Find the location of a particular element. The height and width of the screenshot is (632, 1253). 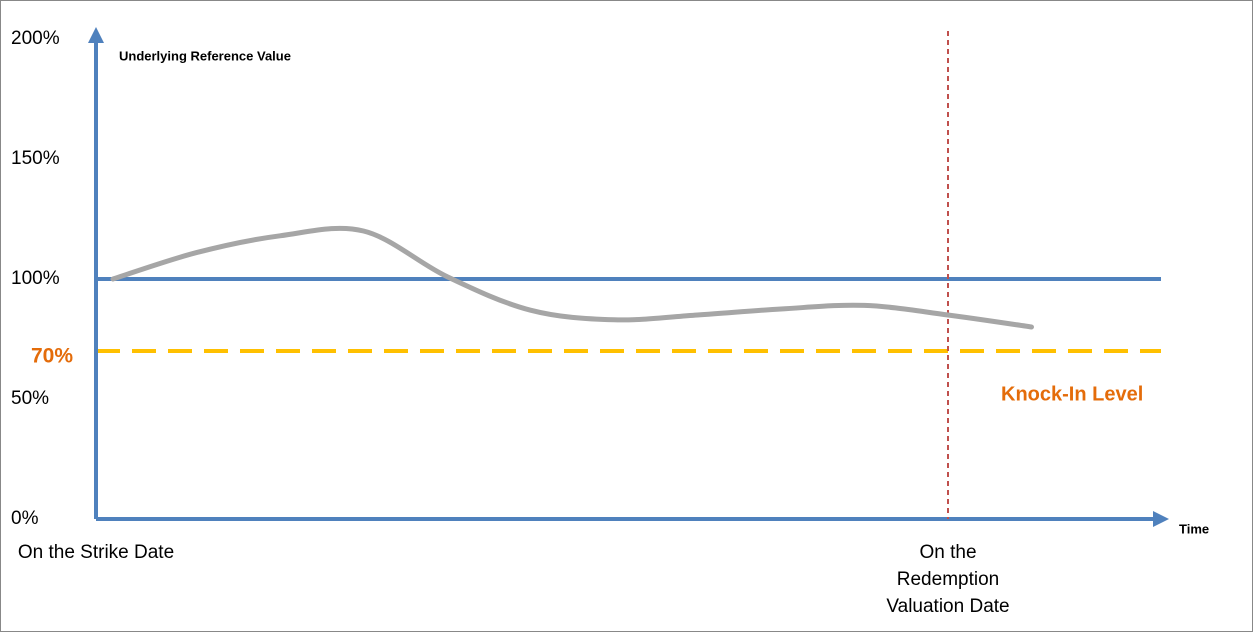

y-axis-title: Underlying Reference Value is located at coordinates (205, 55).